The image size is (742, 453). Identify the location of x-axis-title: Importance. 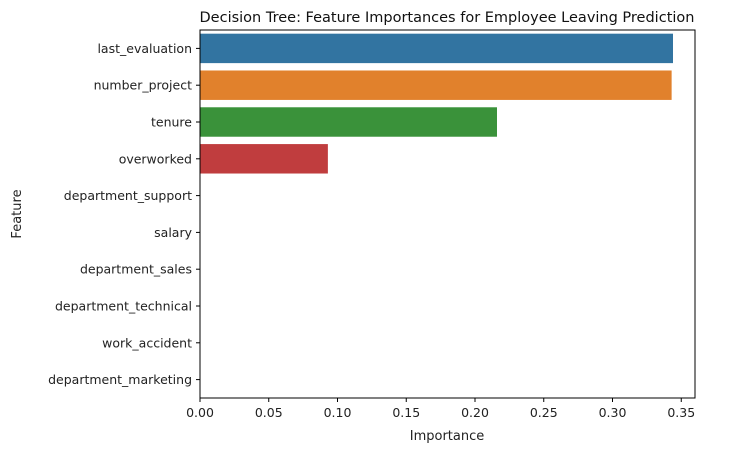
(447, 436).